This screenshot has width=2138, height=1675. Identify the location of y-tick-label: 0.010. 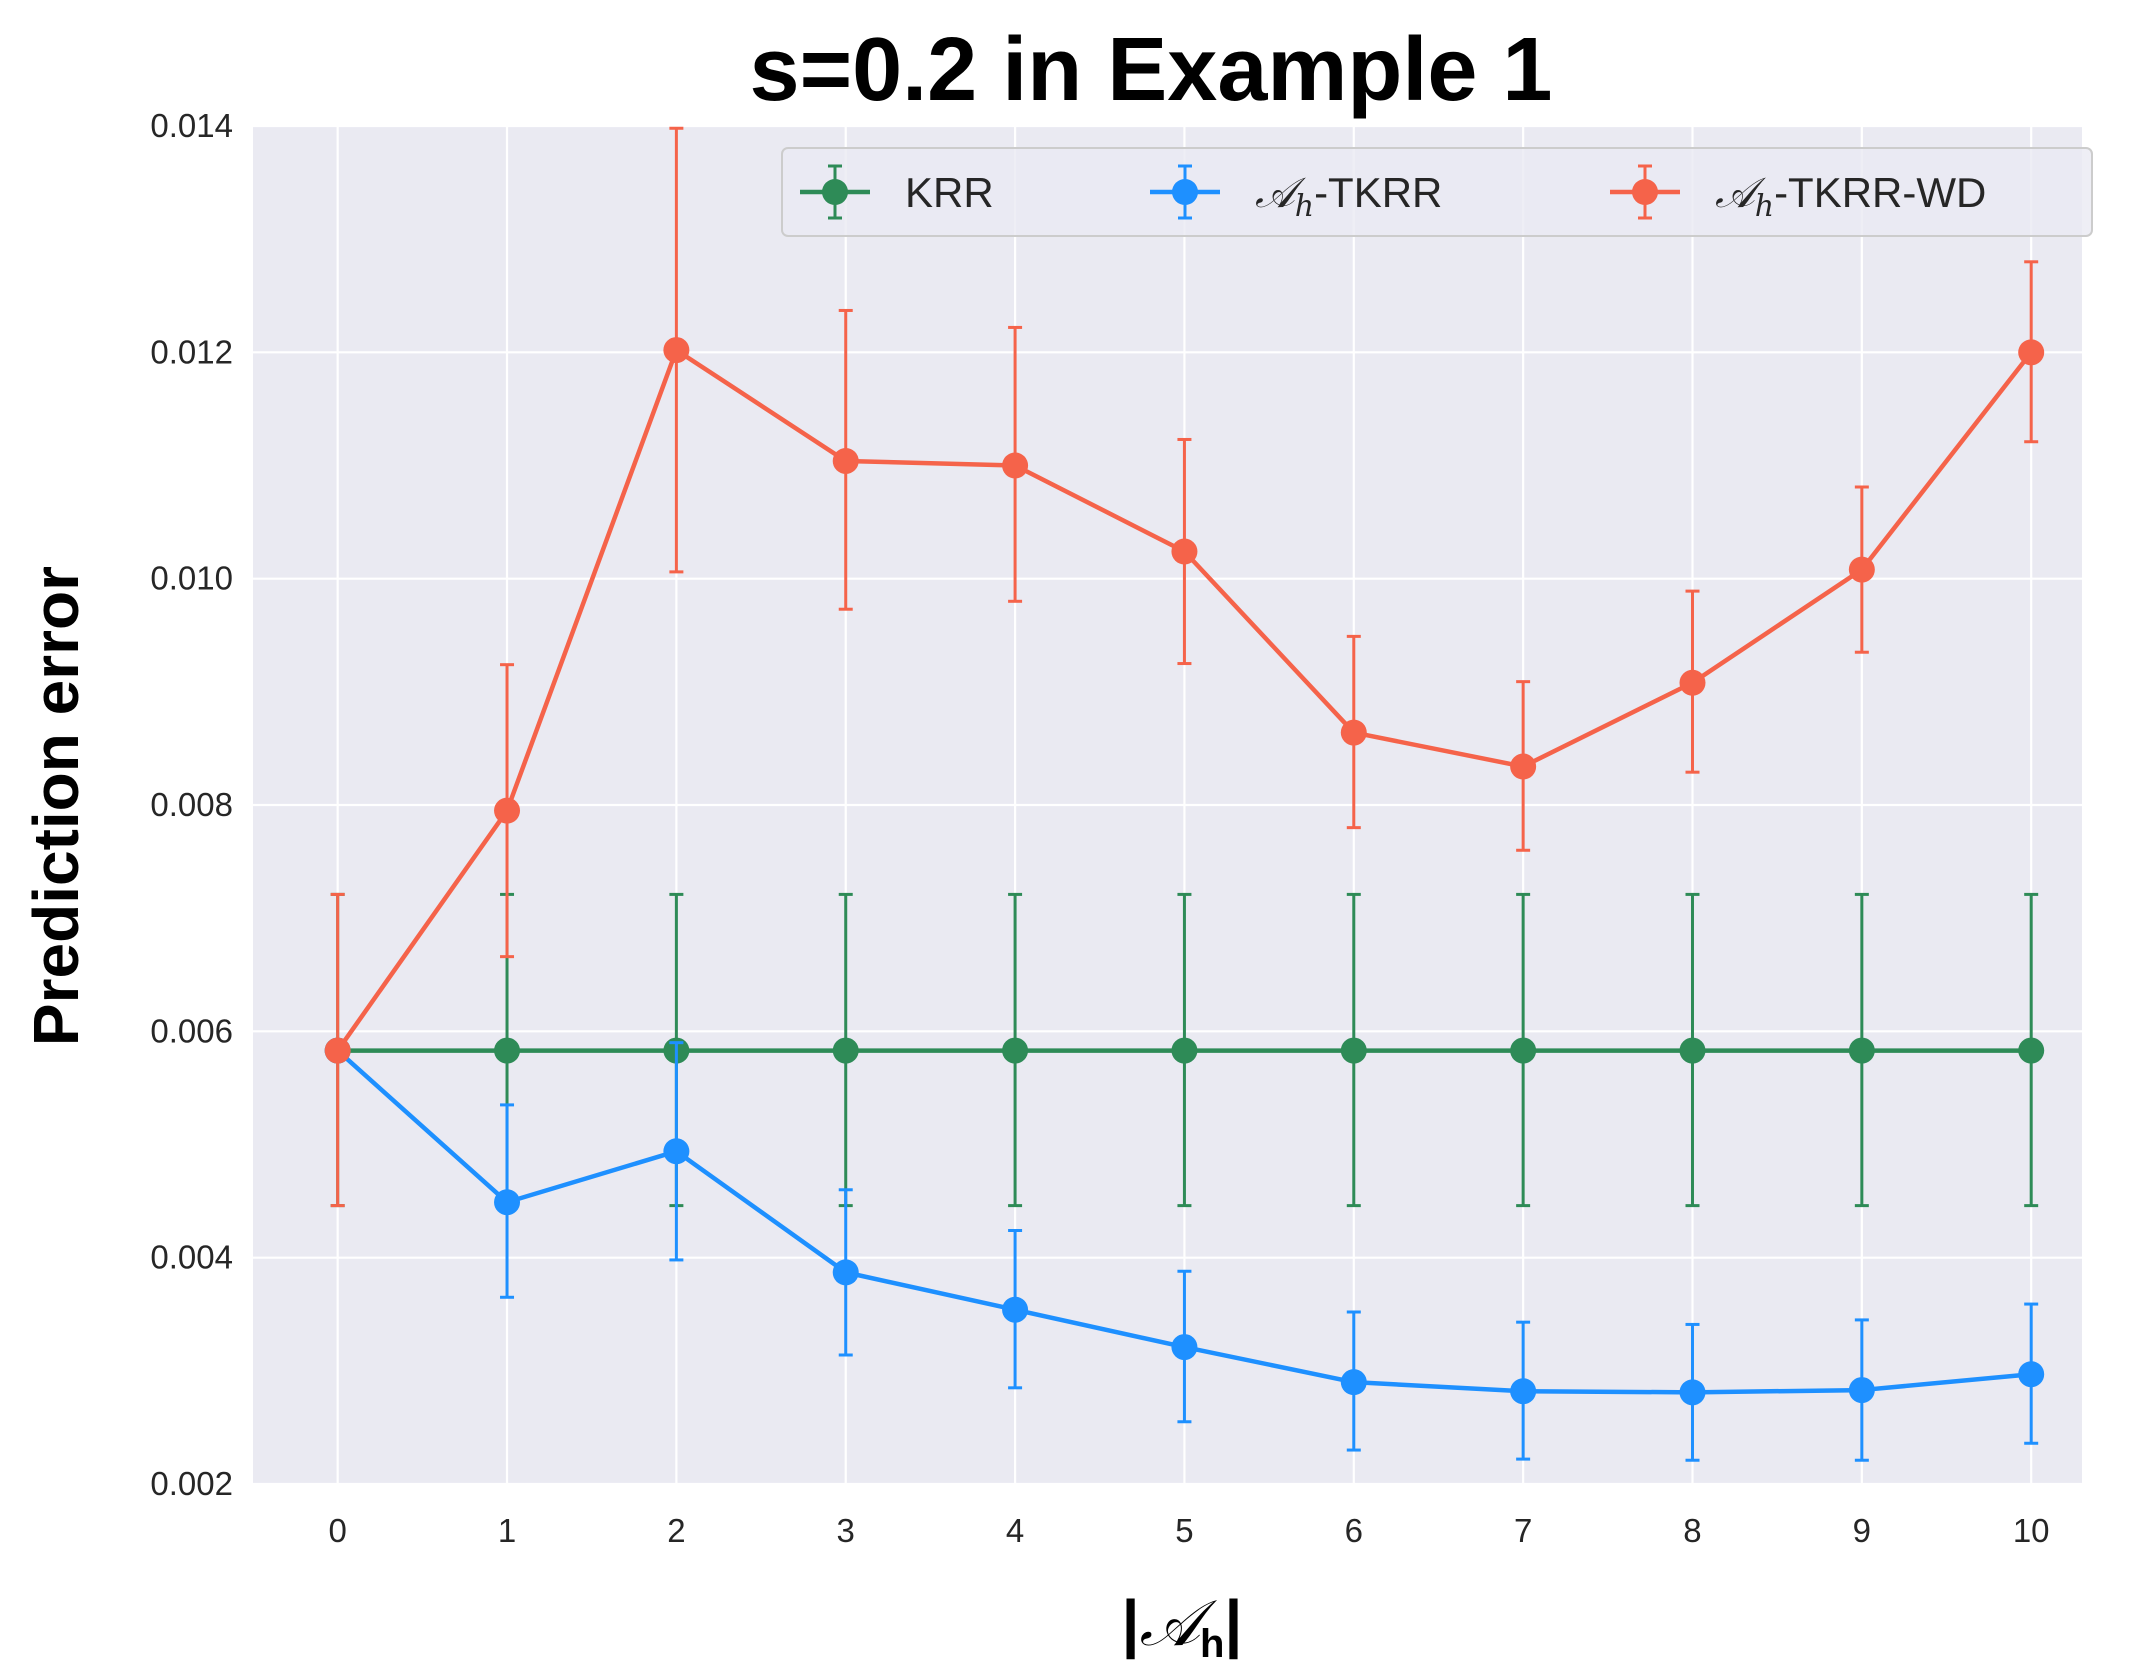
(191, 578).